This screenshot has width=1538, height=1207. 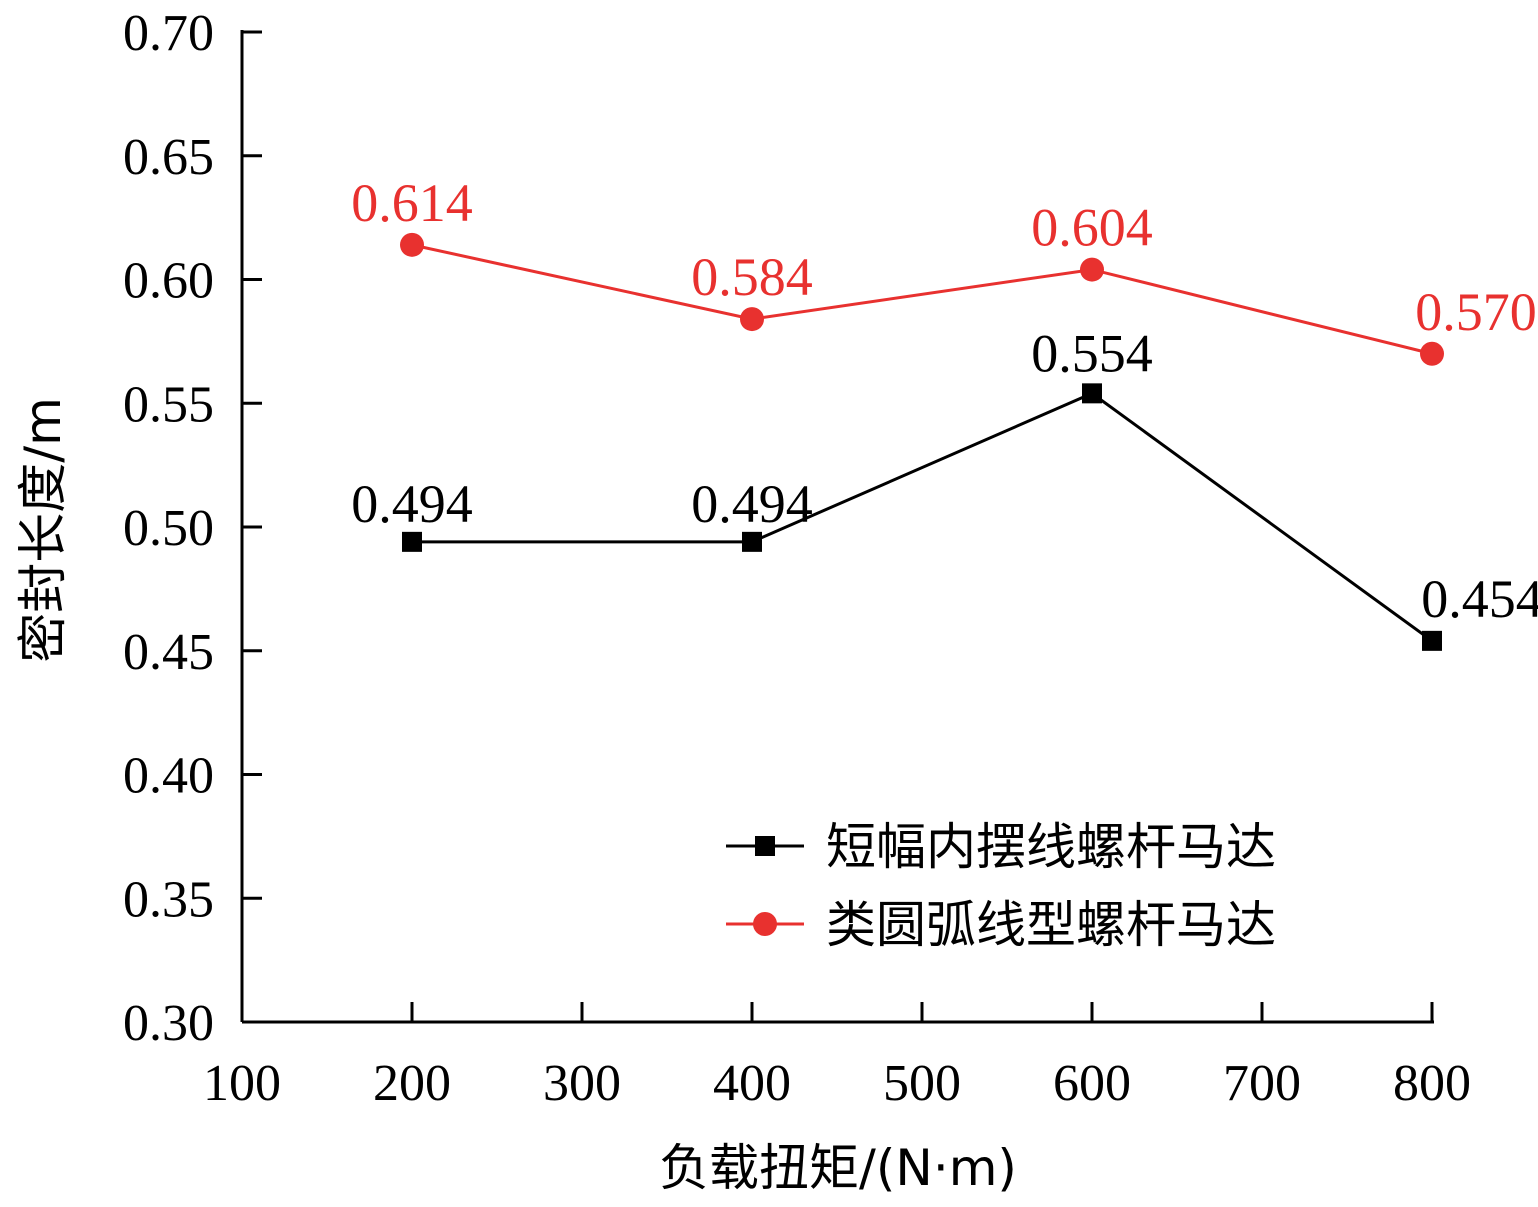 What do you see at coordinates (168, 776) in the screenshot?
I see `y-tick-label: 0.40` at bounding box center [168, 776].